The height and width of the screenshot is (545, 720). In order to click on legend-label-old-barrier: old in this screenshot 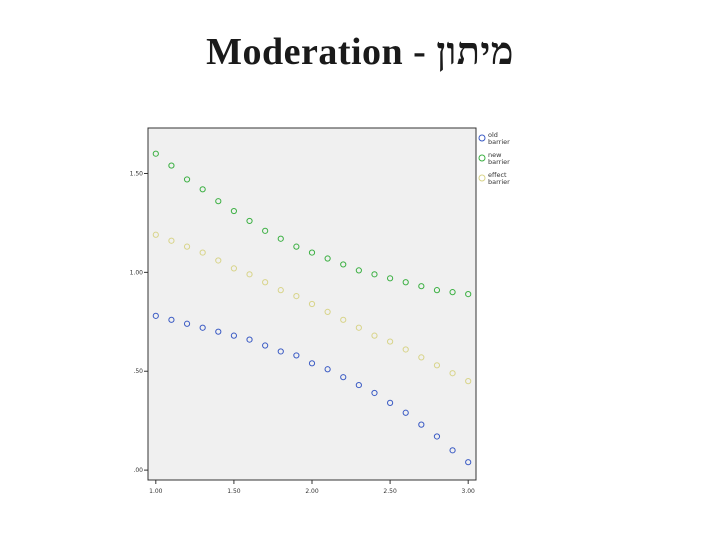, I will do `click(493, 135)`.